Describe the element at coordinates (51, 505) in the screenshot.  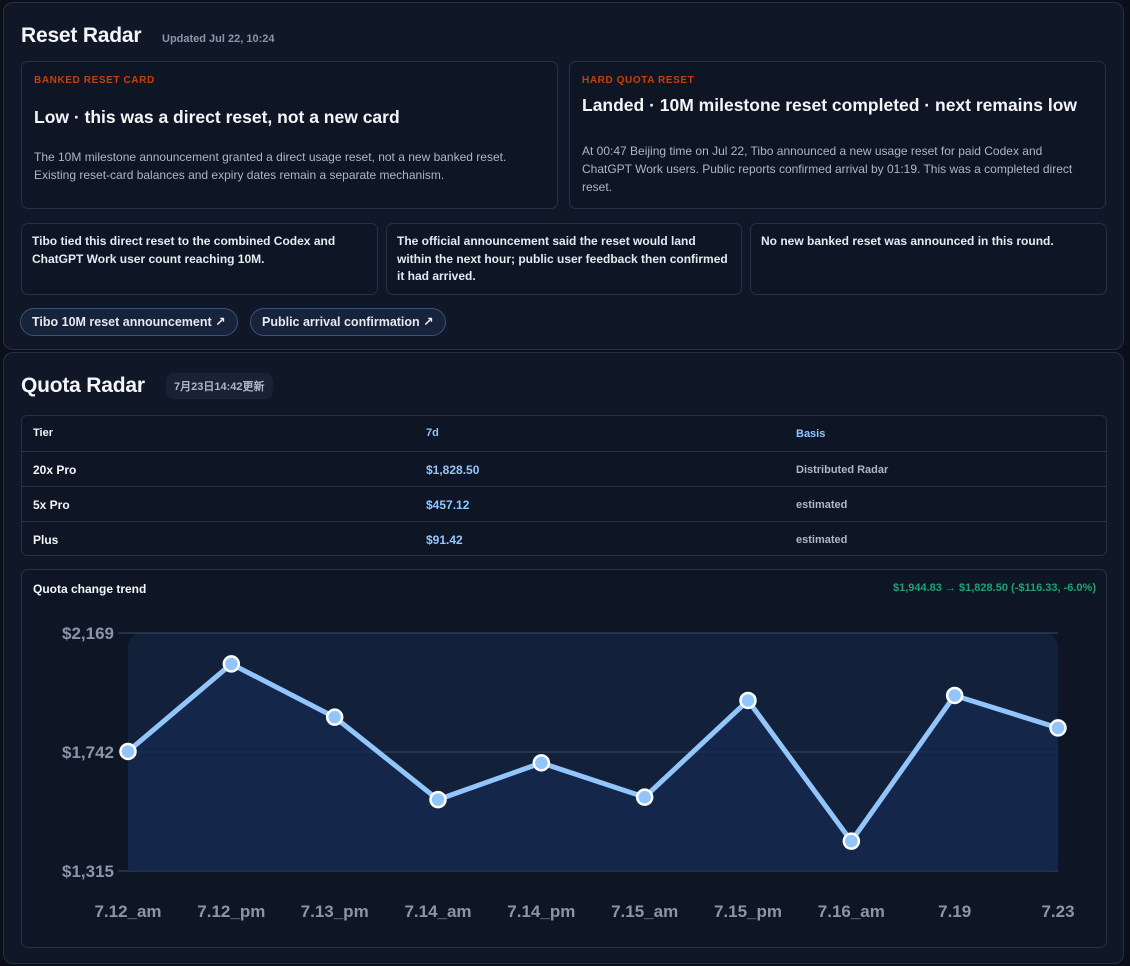
I see `tier-cell: 5x Pro` at that location.